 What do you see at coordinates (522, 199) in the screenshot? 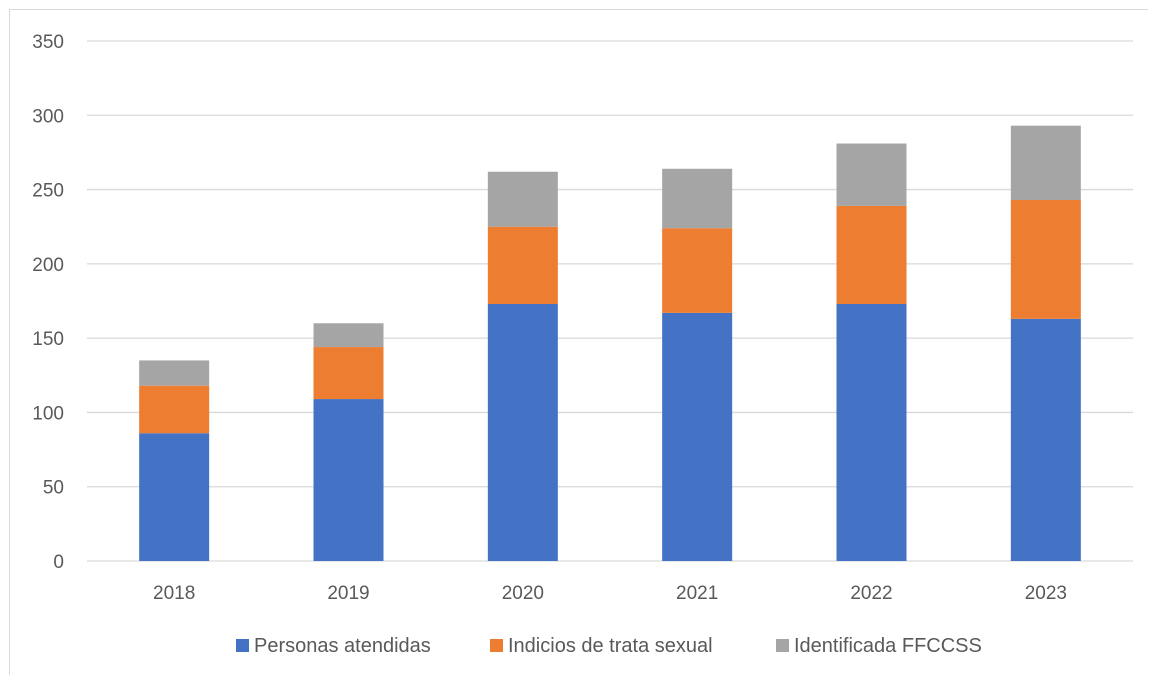
I see `bar-identificada-ffccss-2020` at bounding box center [522, 199].